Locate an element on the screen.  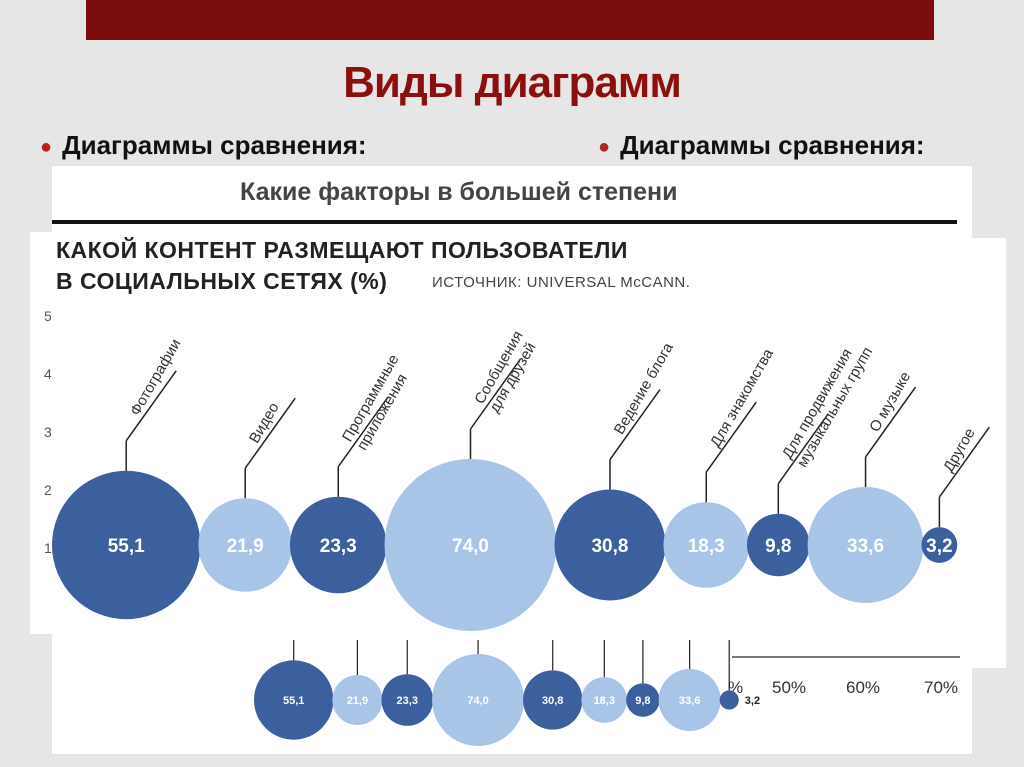
data-label: 33,6 is located at coordinates (865, 546).